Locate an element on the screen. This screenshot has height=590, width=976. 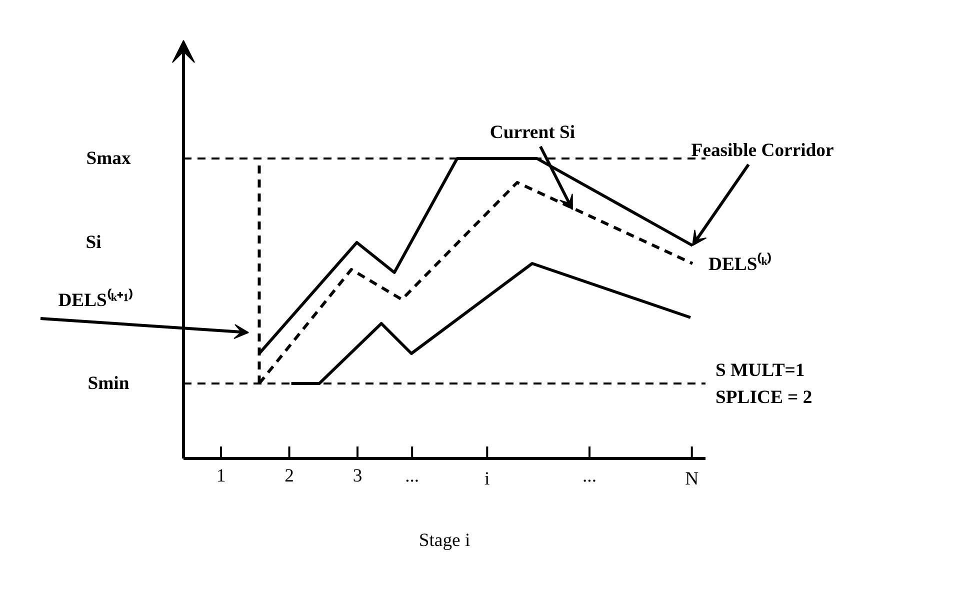
x-tick-label: N is located at coordinates (692, 479).